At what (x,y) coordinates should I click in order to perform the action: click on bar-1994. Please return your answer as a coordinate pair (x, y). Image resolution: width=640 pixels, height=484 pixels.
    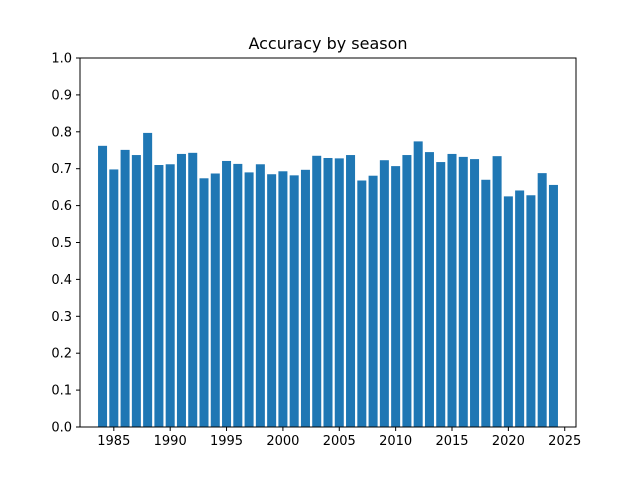
    Looking at the image, I should click on (215, 300).